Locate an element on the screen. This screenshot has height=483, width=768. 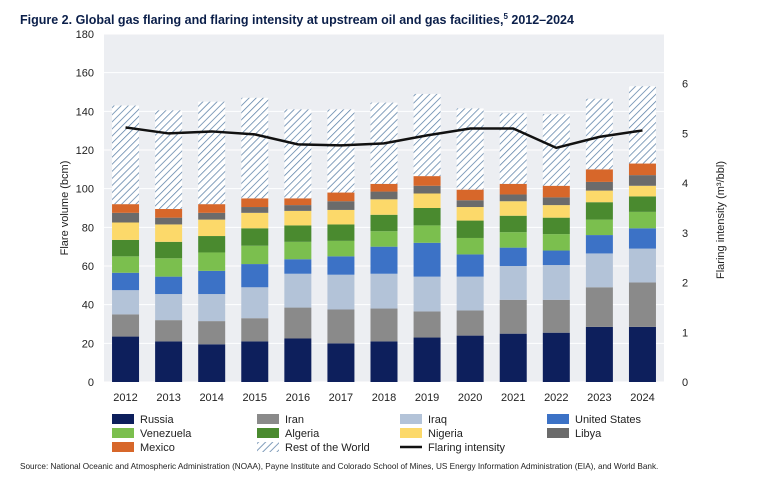
x-tick-label: 2024 is located at coordinates (642, 398).